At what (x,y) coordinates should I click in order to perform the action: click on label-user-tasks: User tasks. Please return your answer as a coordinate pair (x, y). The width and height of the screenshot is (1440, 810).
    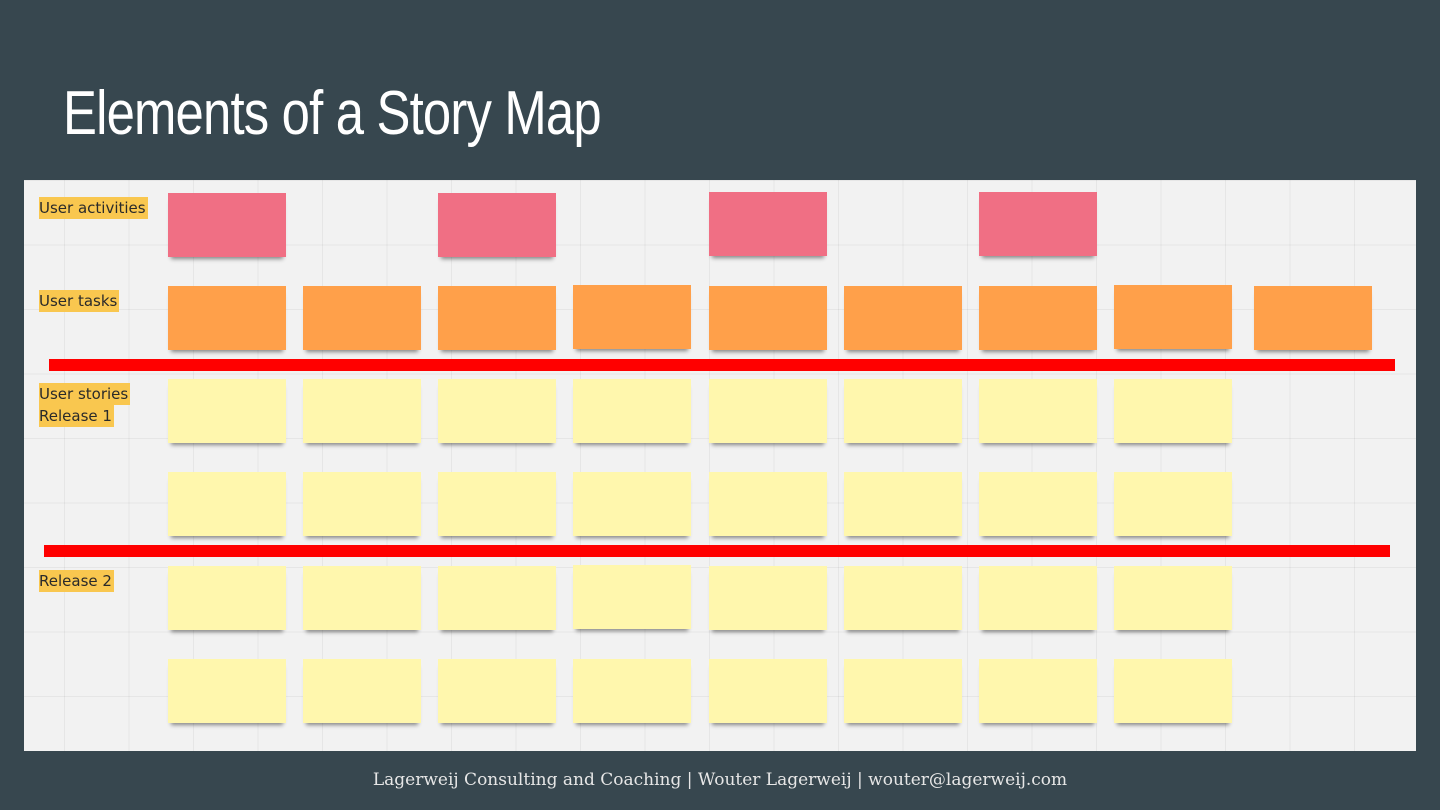
    Looking at the image, I should click on (79, 301).